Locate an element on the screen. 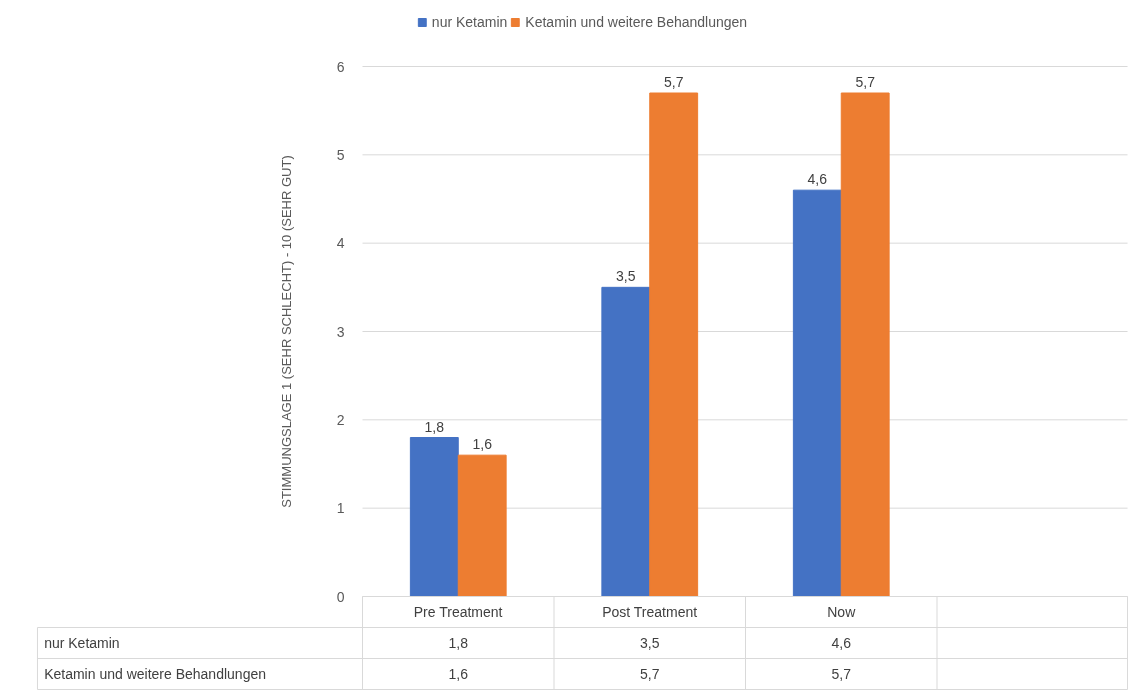 The height and width of the screenshot is (694, 1132). text: nur Ketamin is located at coordinates (82, 643).